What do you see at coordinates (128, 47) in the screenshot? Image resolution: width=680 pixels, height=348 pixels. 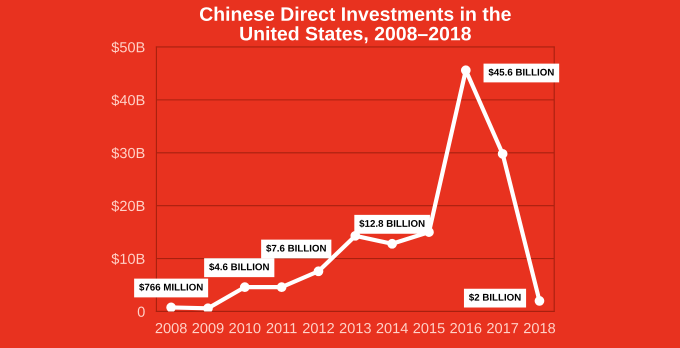 I see `y-tick-label: $50B` at bounding box center [128, 47].